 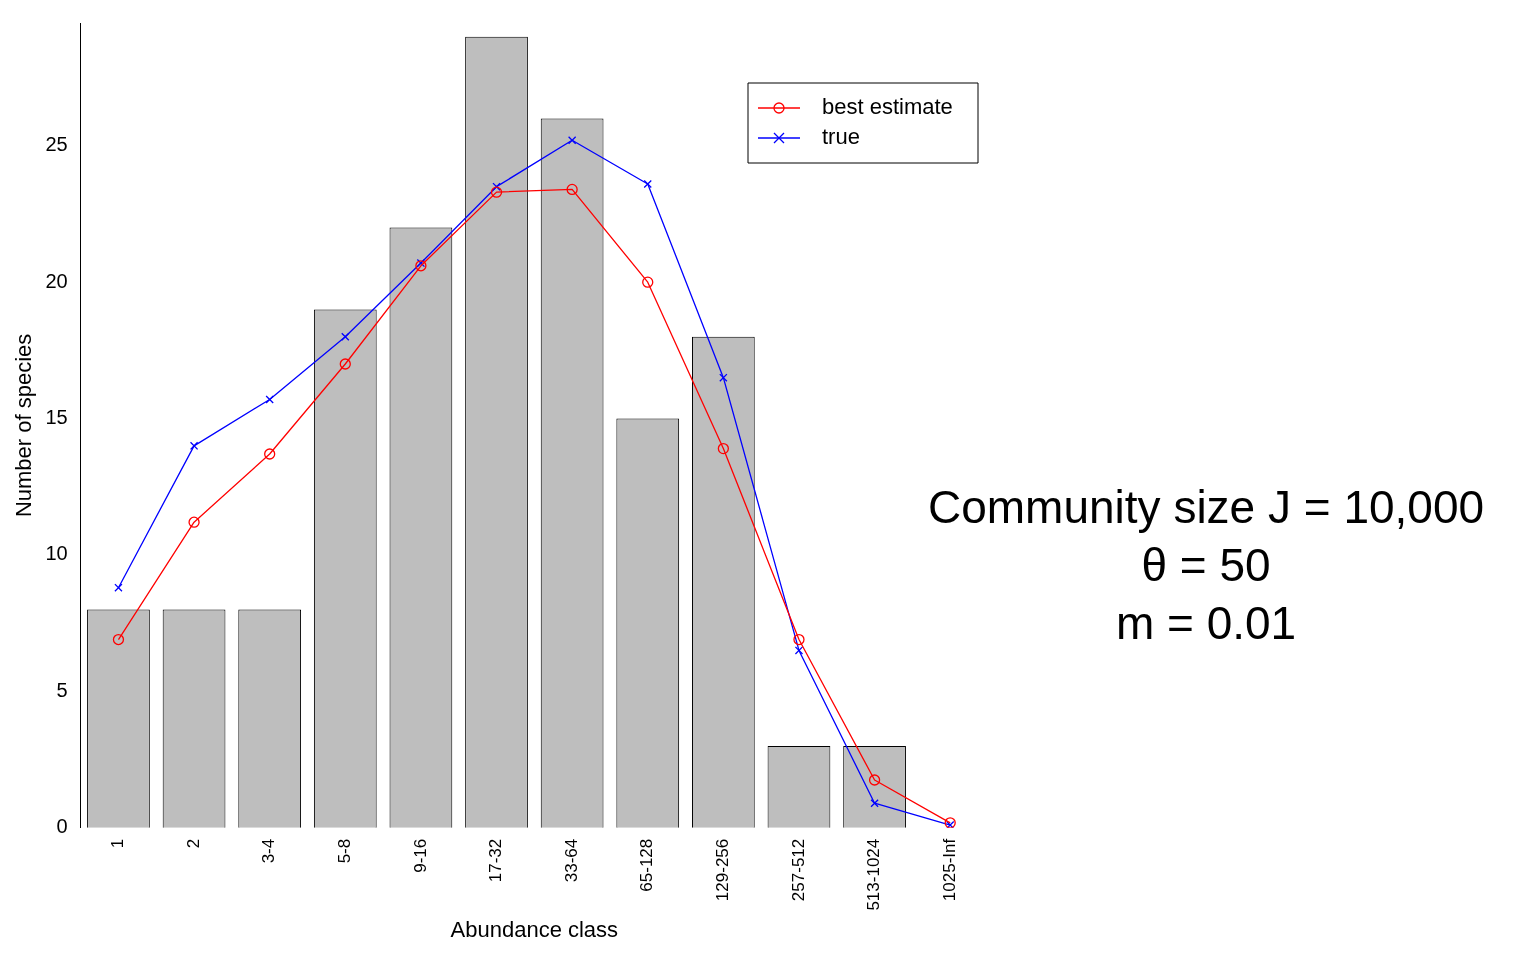 What do you see at coordinates (723, 870) in the screenshot?
I see `x-tick-label: 129-256` at bounding box center [723, 870].